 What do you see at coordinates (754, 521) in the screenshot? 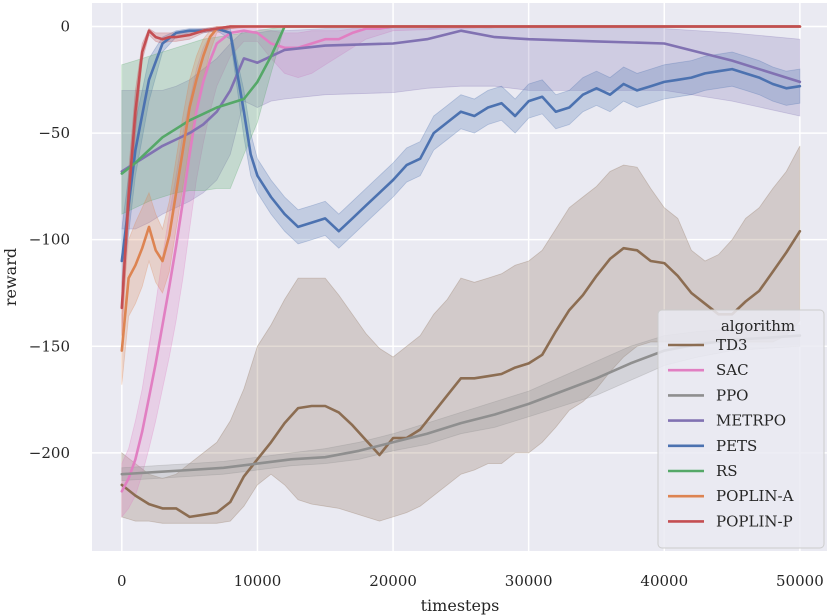
I see `legend-label-poplin-p: POPLIN-P` at bounding box center [754, 521].